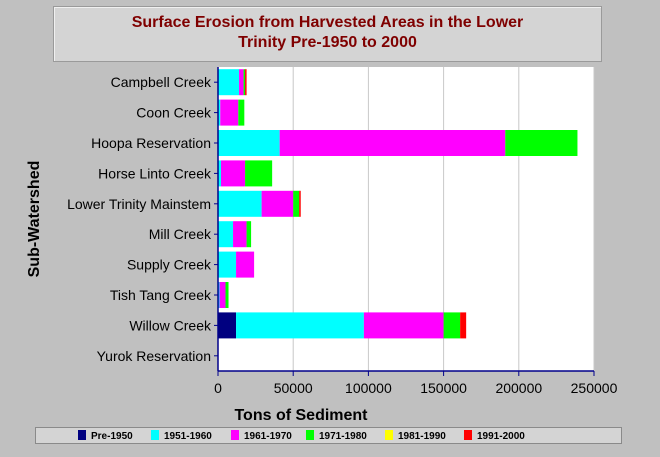 The image size is (660, 457). I want to click on y-tick-label: Lower Trinity Mainstem, so click(139, 204).